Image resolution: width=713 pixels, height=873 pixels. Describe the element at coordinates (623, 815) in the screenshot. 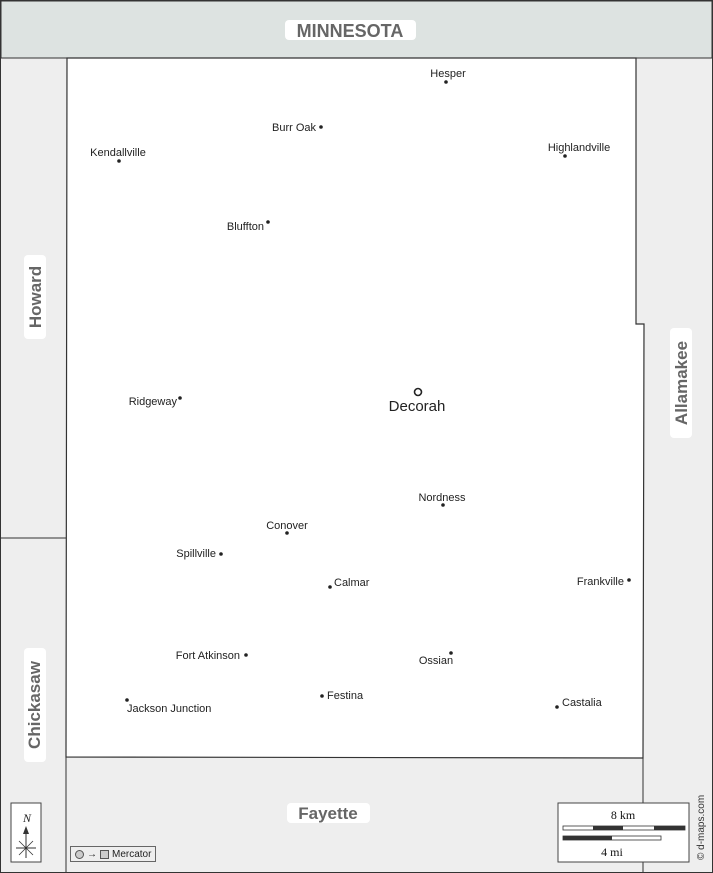

I see `scale-km-label: 8 km` at that location.